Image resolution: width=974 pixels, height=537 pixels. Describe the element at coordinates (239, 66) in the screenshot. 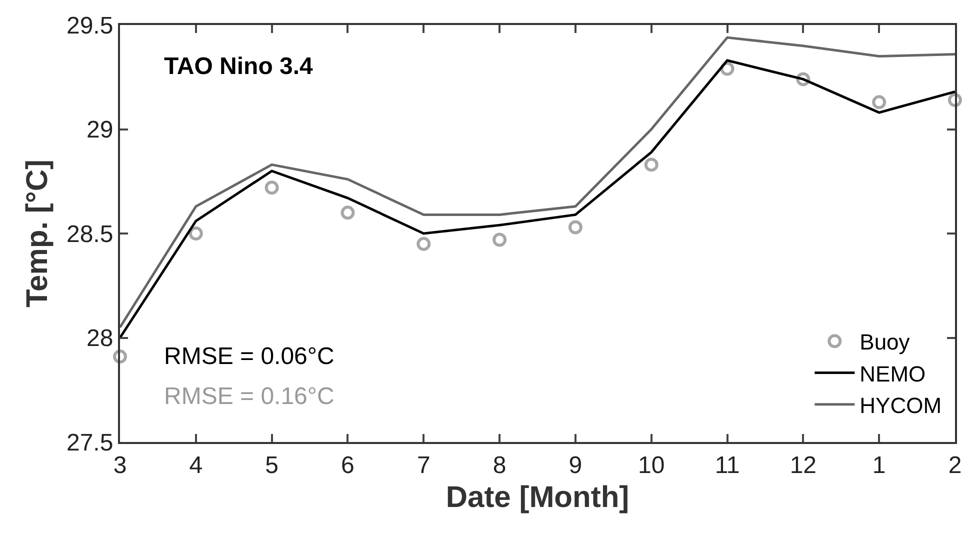

I see `text: TAO Nino 3.4` at that location.